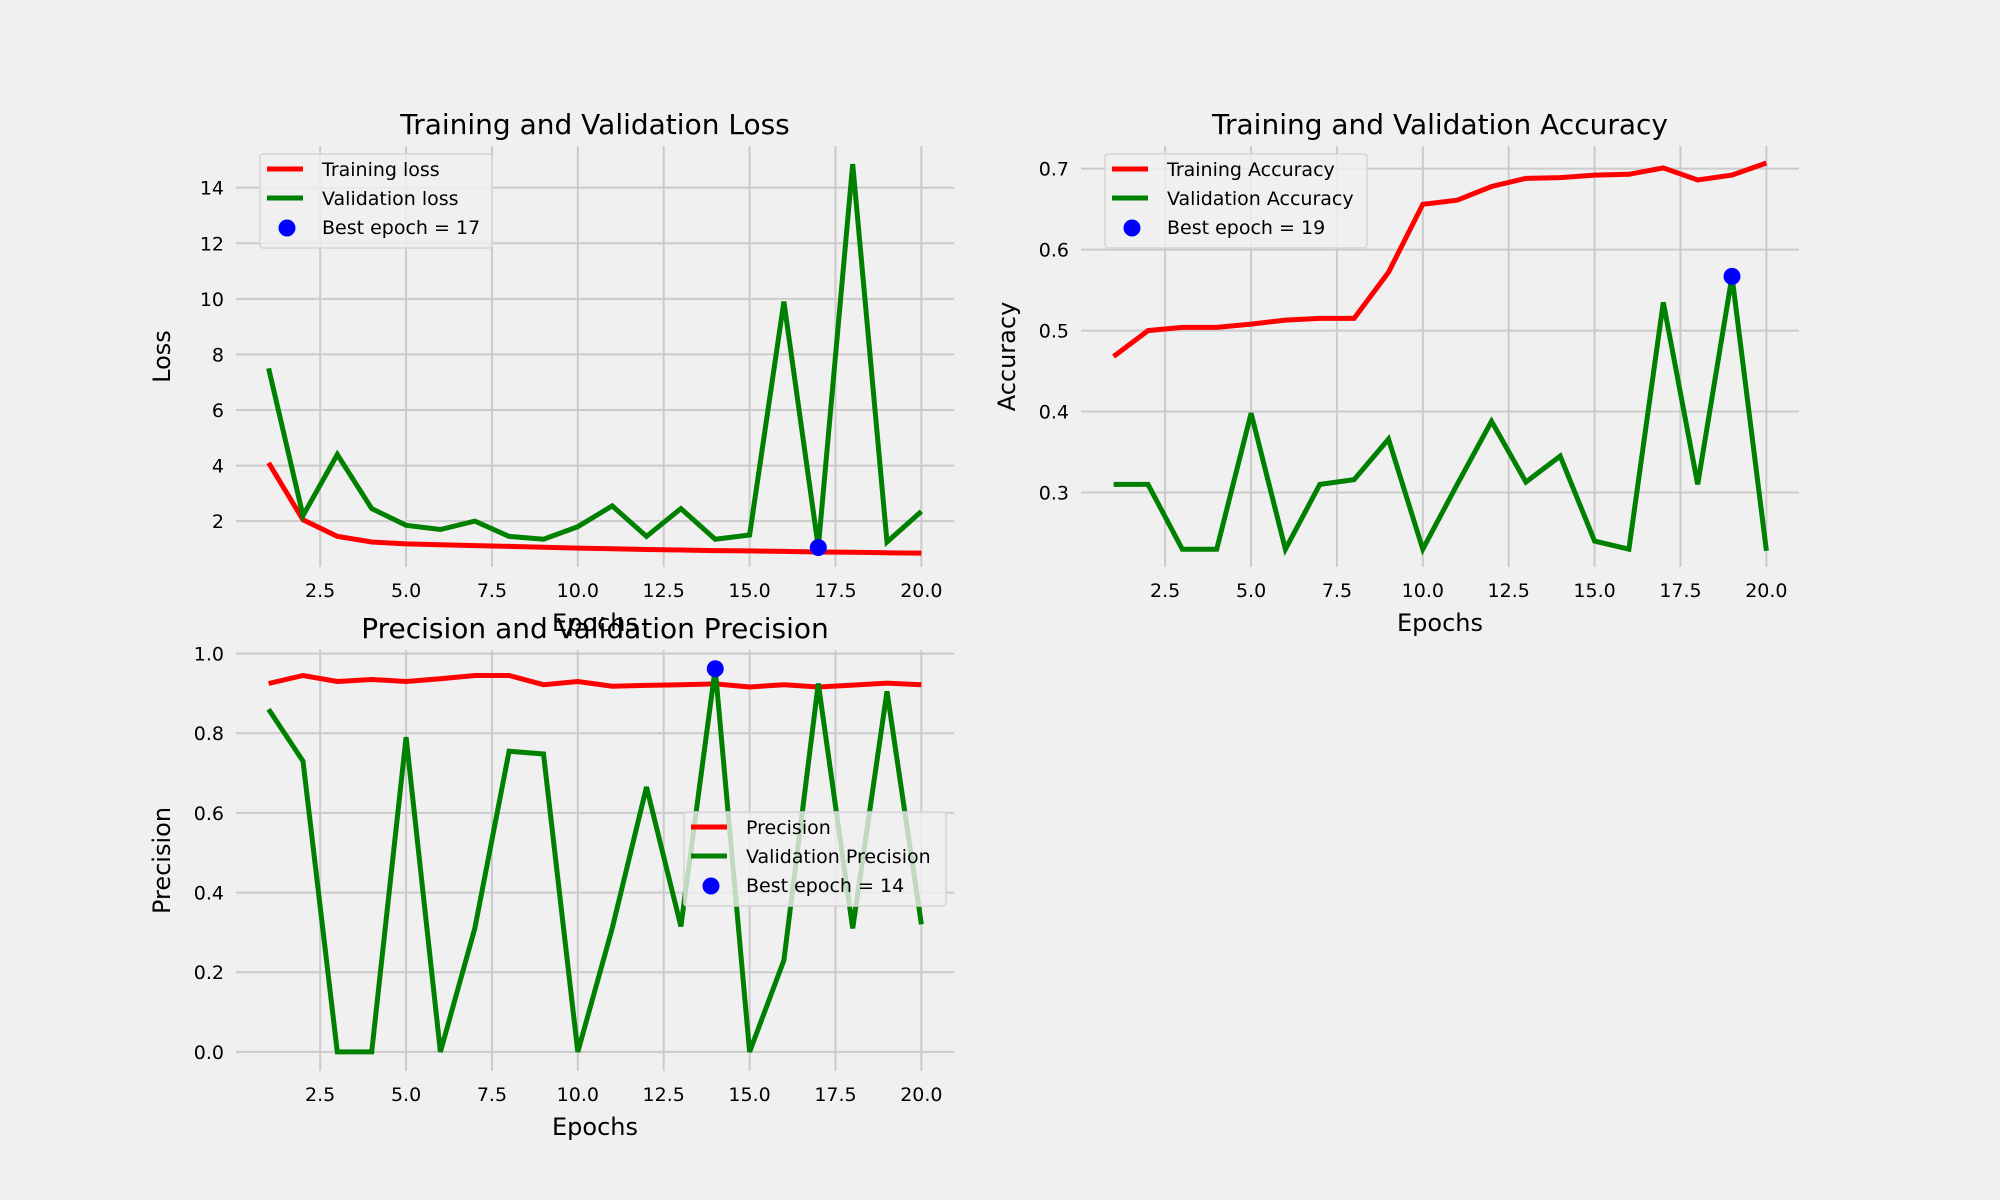  What do you see at coordinates (209, 1053) in the screenshot?
I see `y-tick-label: 0.0` at bounding box center [209, 1053].